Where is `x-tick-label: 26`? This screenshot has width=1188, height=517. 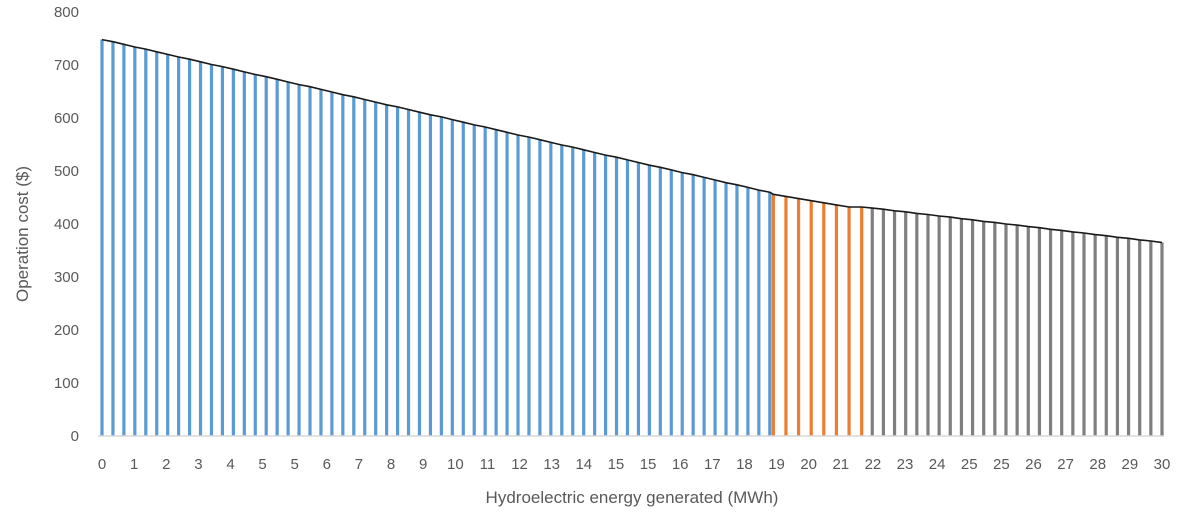
x-tick-label: 26 is located at coordinates (1033, 464).